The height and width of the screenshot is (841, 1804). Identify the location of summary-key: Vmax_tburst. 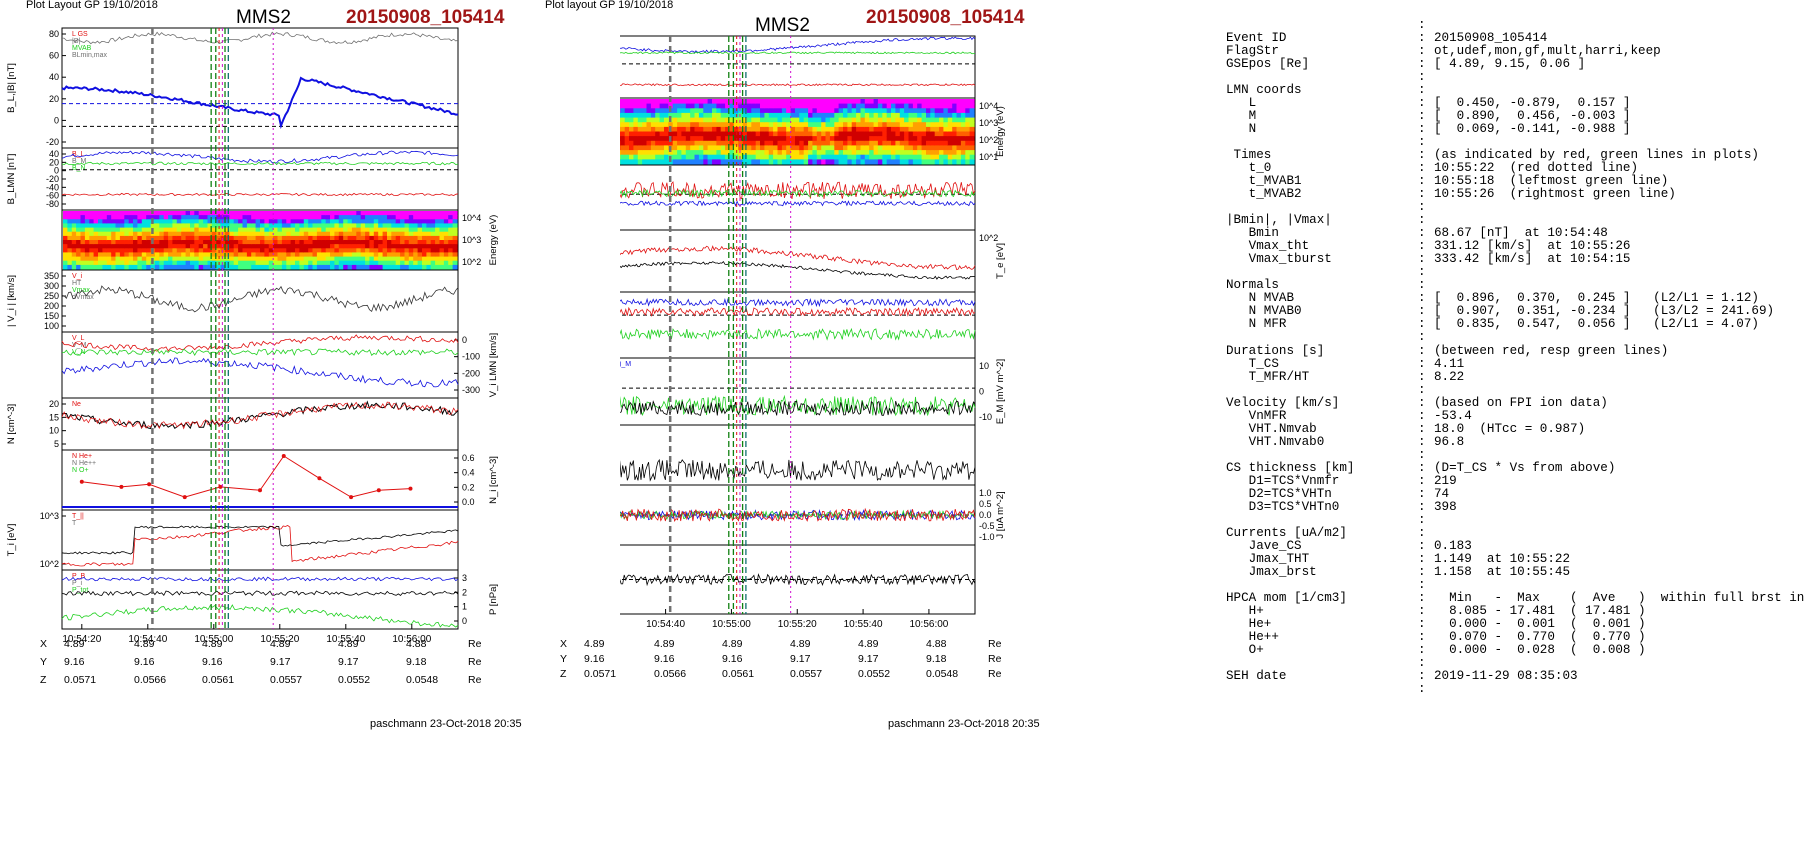
(1279, 259).